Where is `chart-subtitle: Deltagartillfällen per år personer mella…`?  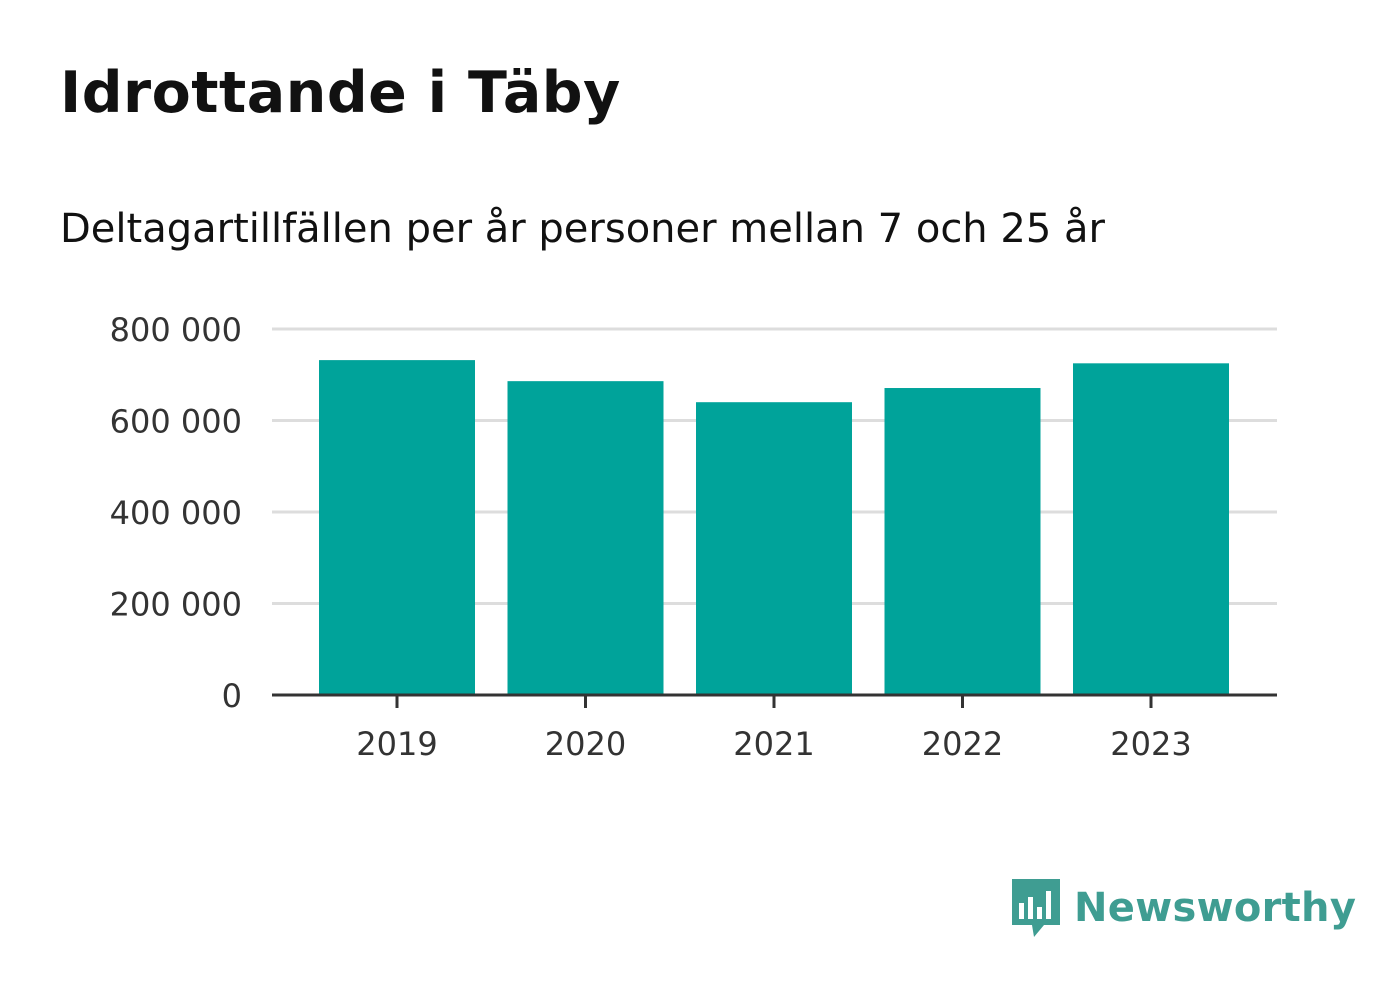 chart-subtitle: Deltagartillfällen per år personer mella… is located at coordinates (582, 229).